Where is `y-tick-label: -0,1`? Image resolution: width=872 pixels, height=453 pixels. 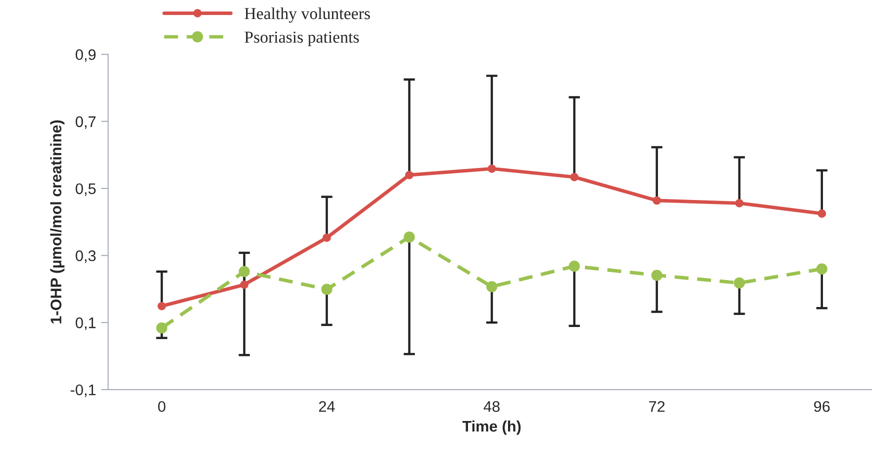 y-tick-label: -0,1 is located at coordinates (83, 391).